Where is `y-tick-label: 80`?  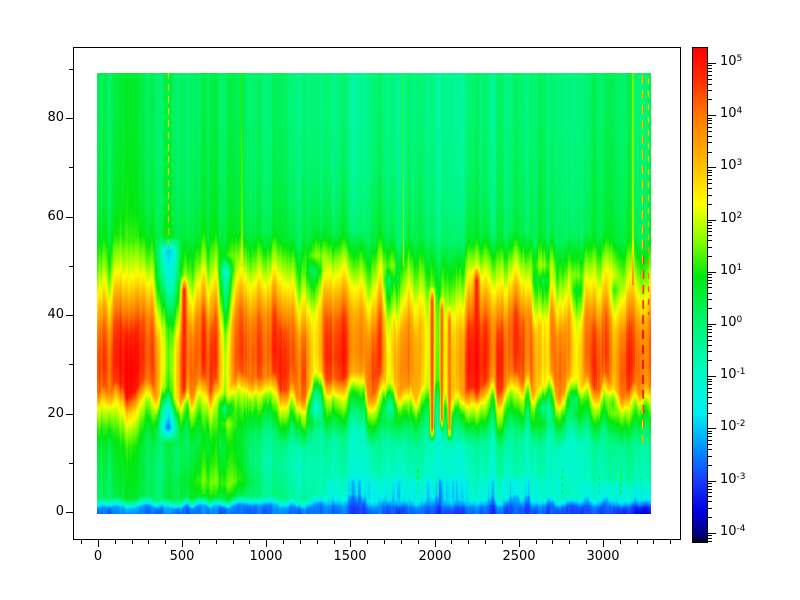 y-tick-label: 80 is located at coordinates (55, 117).